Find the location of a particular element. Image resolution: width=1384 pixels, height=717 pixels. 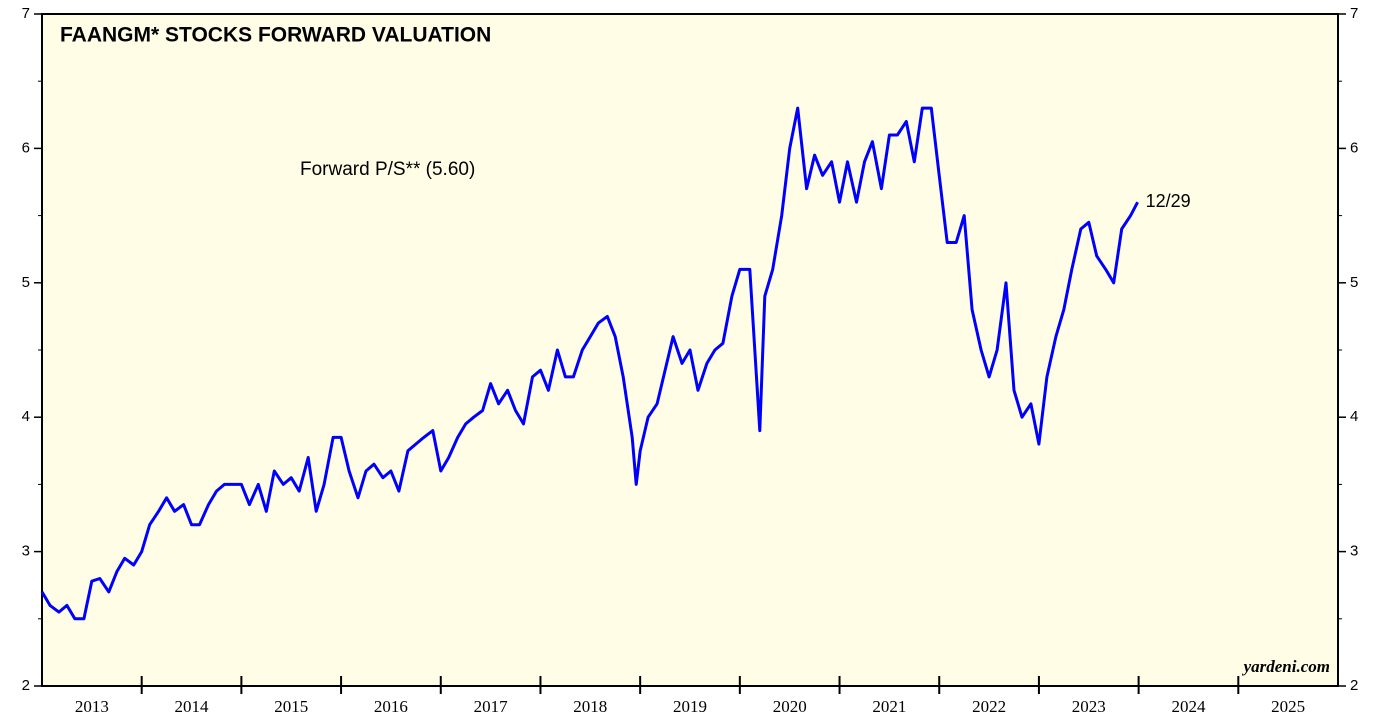

y-tick-label: 3 is located at coordinates (26, 551).